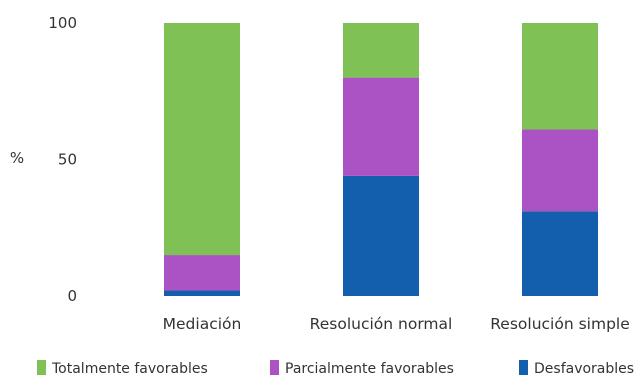  I want to click on y-ticks: 0 50 100, so click(62, 159).